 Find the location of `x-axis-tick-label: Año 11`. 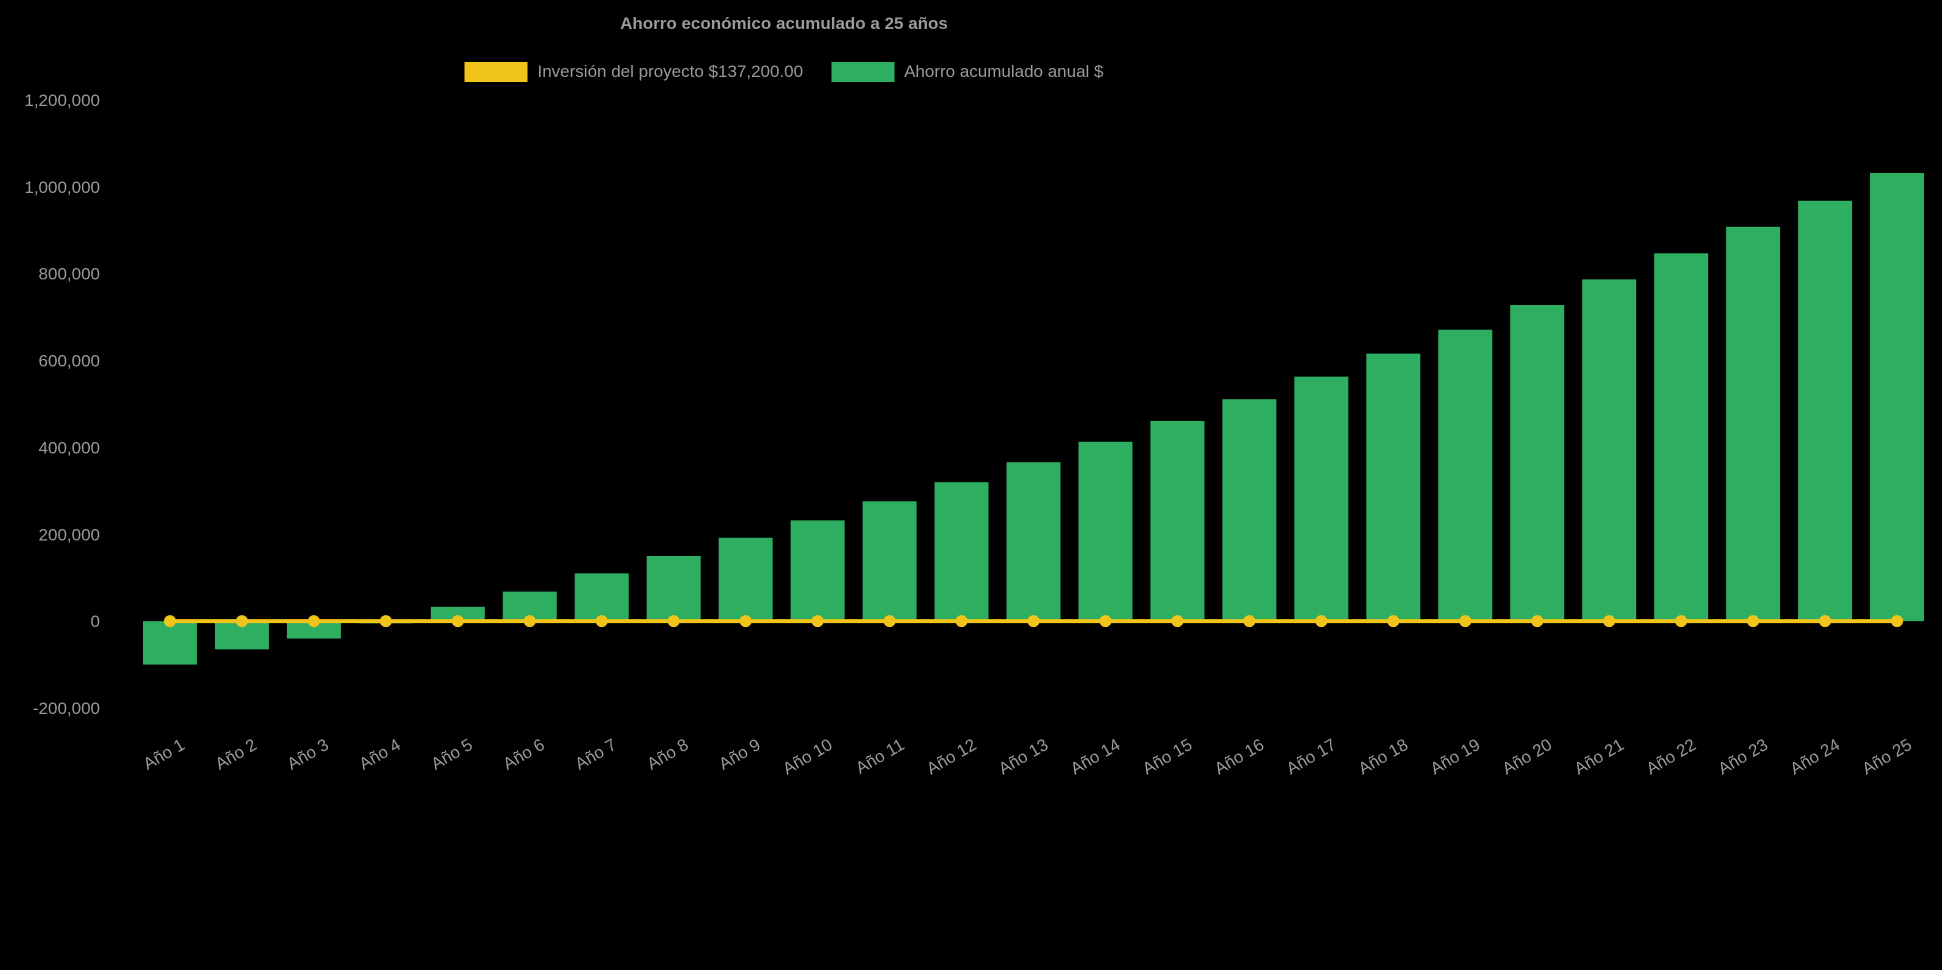

x-axis-tick-label: Año 11 is located at coordinates (880, 756).